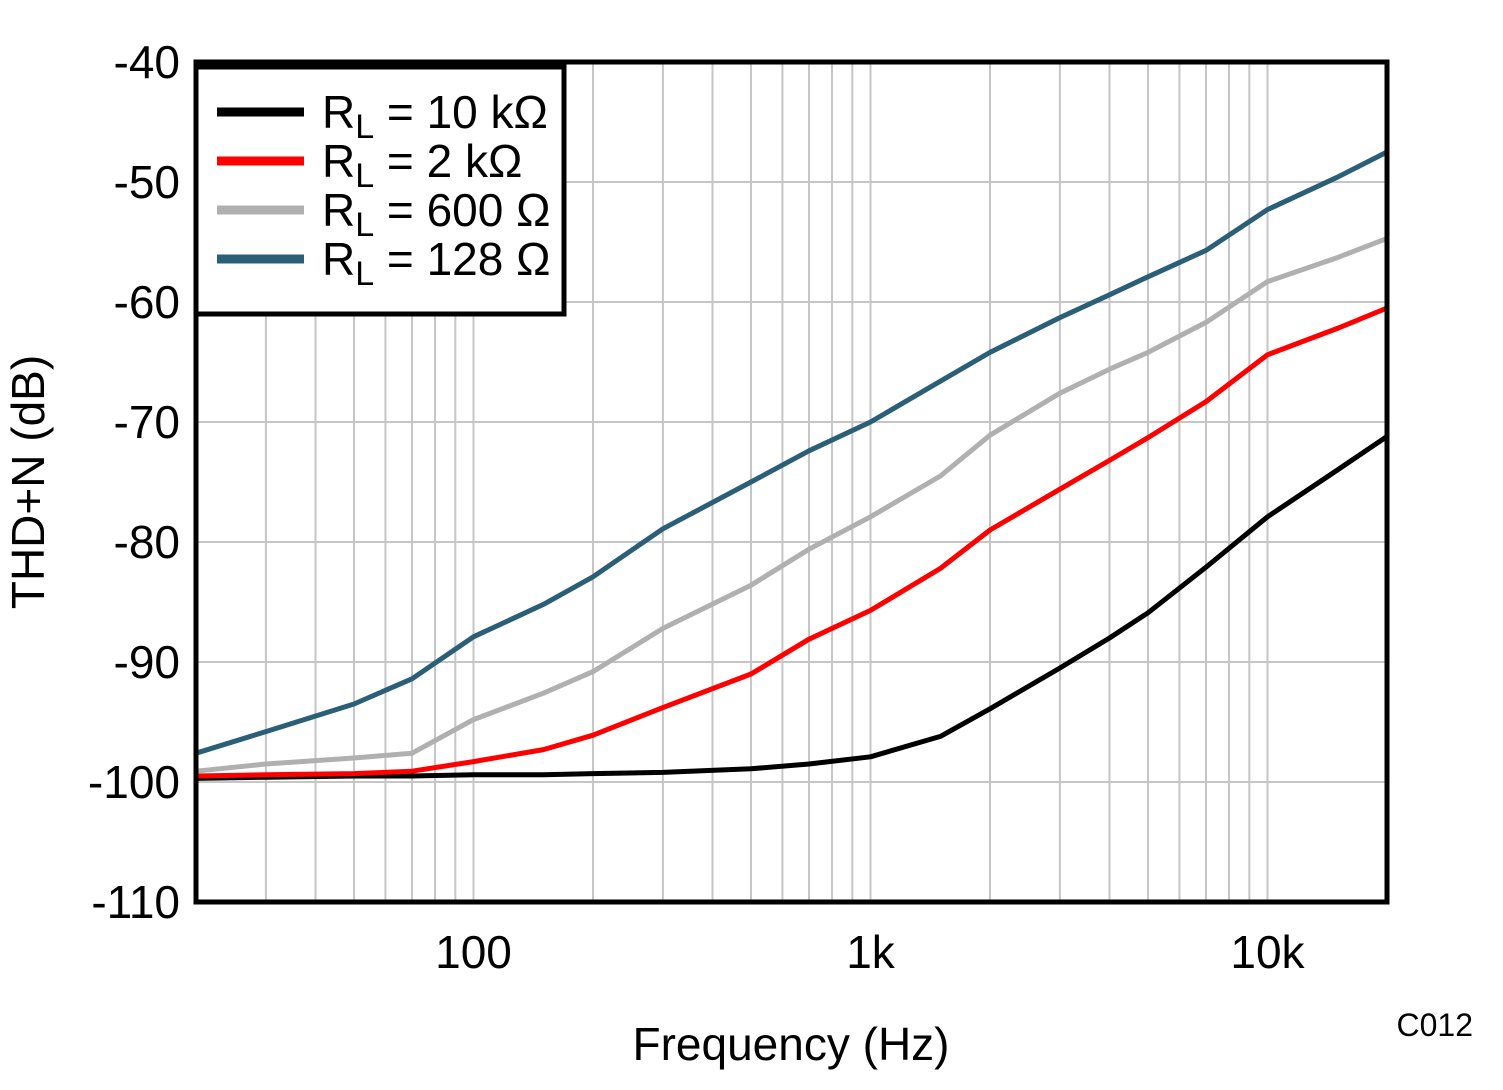 This screenshot has height=1090, width=1503. I want to click on legend-entry-rl-10k: RL = 10 kΩ, so click(382, 116).